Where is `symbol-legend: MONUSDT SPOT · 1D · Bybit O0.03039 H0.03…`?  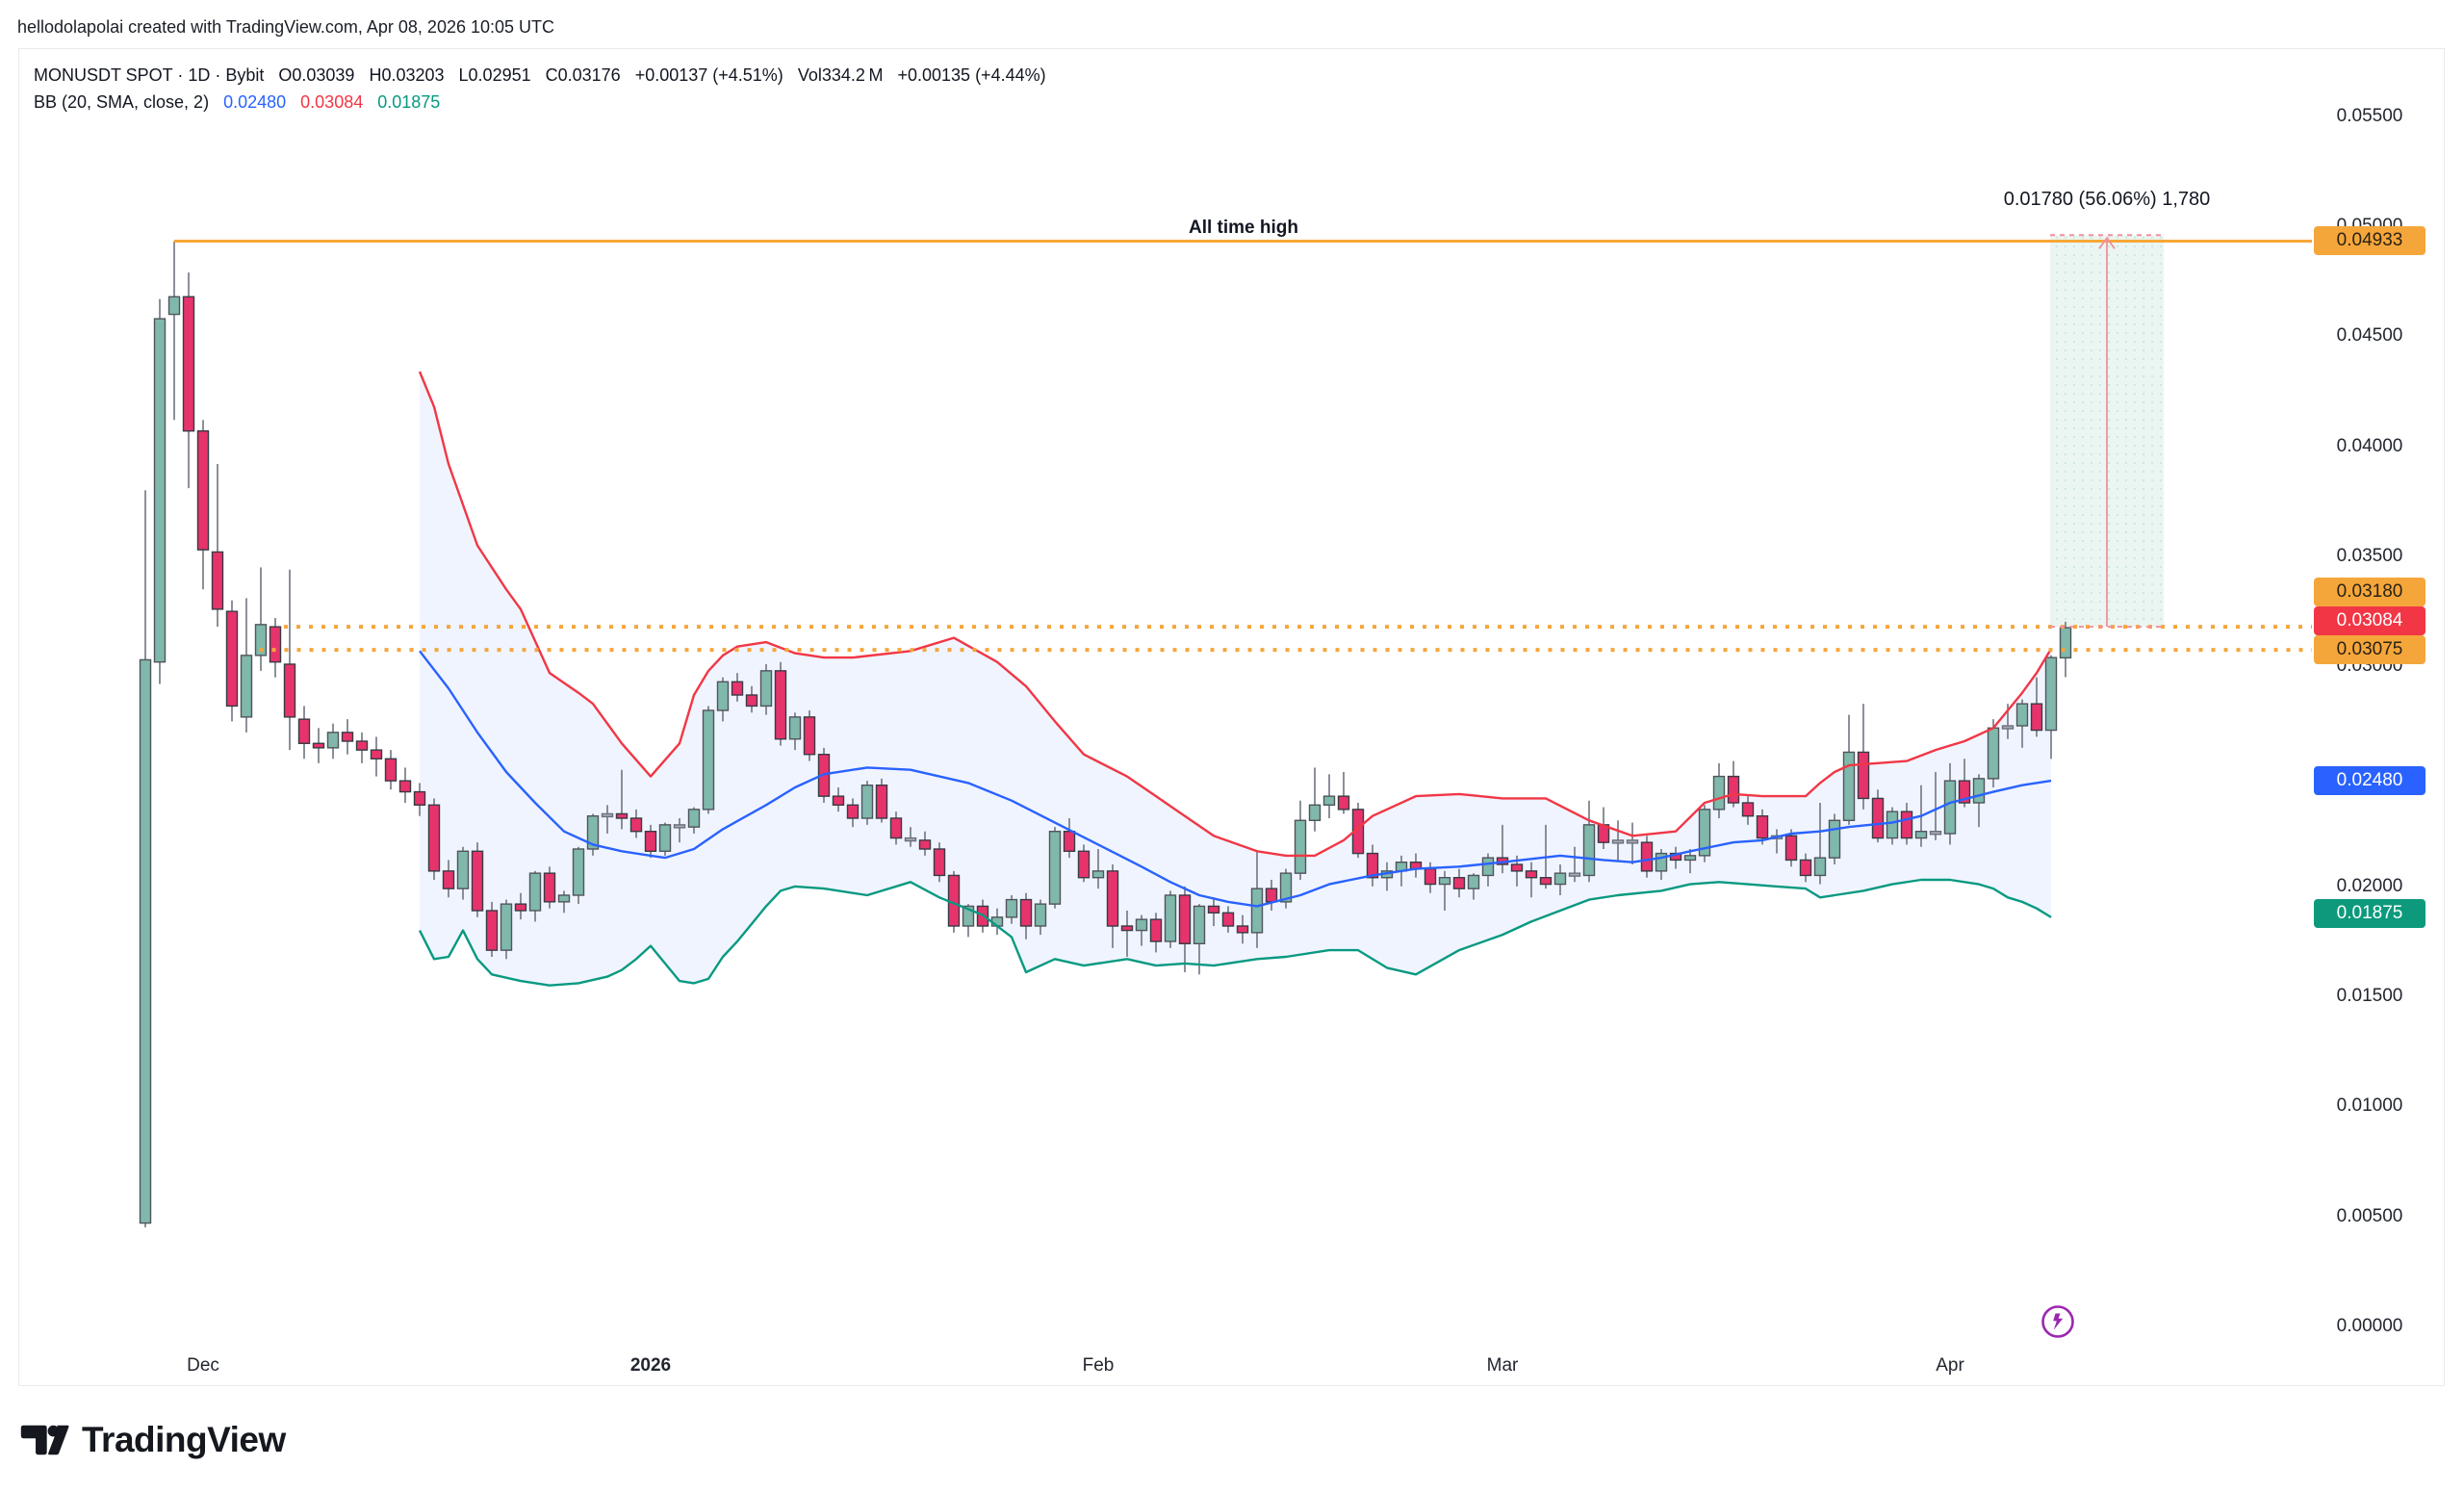
symbol-legend: MONUSDT SPOT · 1D · Bybit O0.03039 H0.03… is located at coordinates (540, 75).